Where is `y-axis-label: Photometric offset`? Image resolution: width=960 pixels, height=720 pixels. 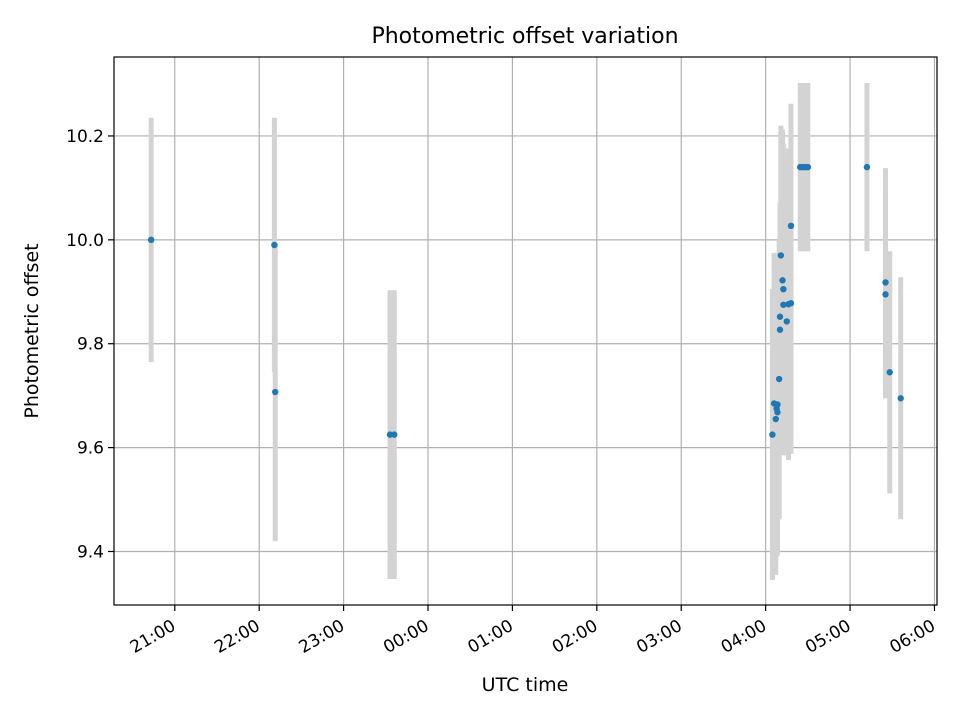 y-axis-label: Photometric offset is located at coordinates (32, 330).